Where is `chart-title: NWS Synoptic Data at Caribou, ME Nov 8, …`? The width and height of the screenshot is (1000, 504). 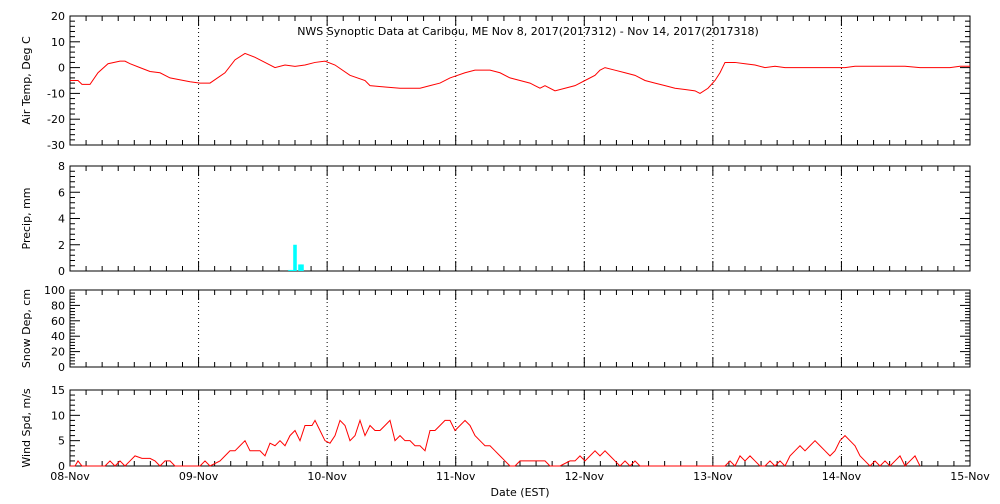
chart-title: NWS Synoptic Data at Caribou, ME Nov 8, … is located at coordinates (528, 31).